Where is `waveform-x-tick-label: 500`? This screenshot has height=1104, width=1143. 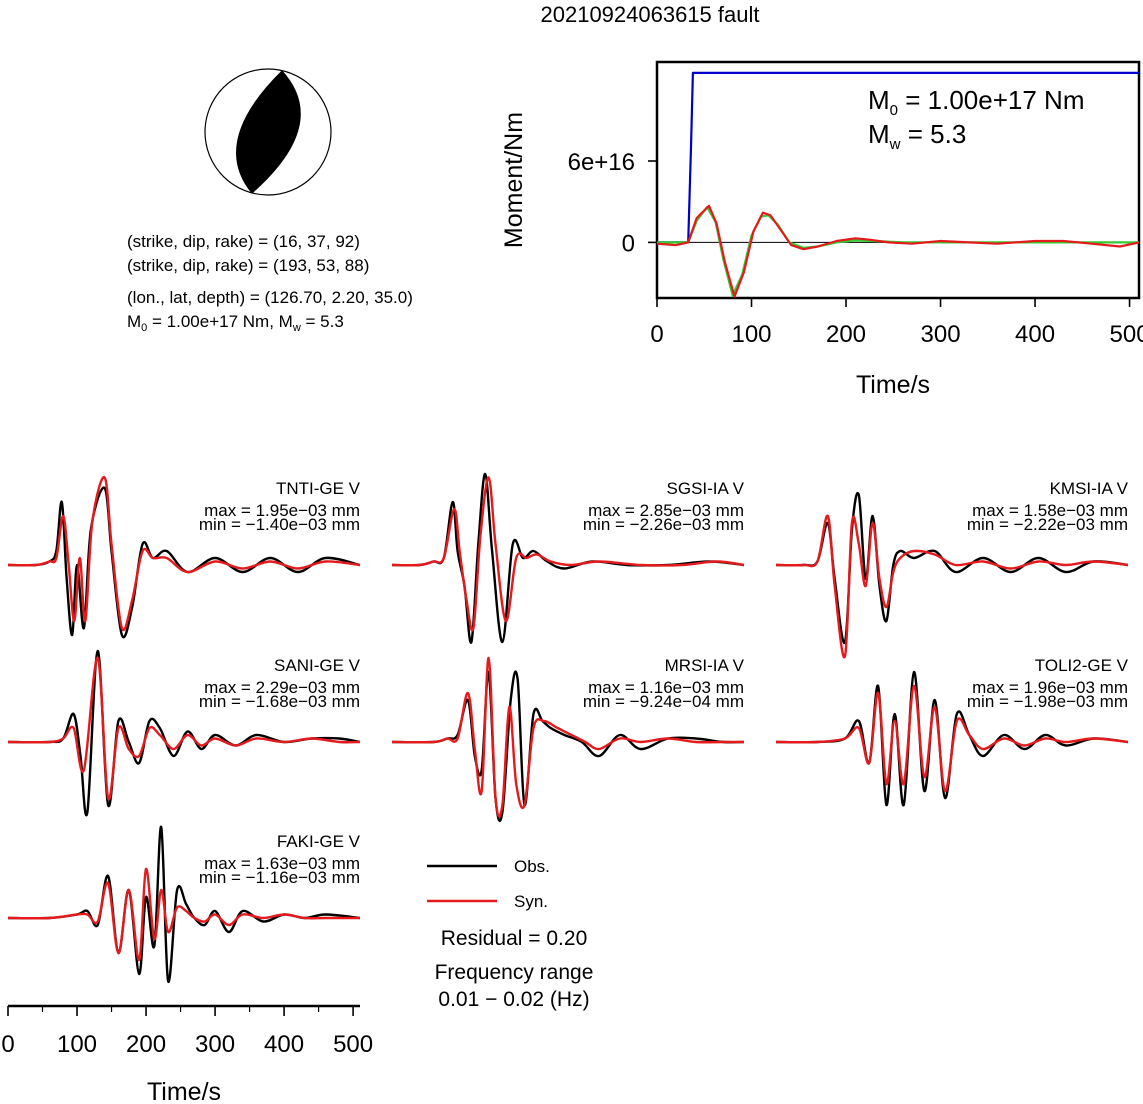 waveform-x-tick-label: 500 is located at coordinates (353, 1044).